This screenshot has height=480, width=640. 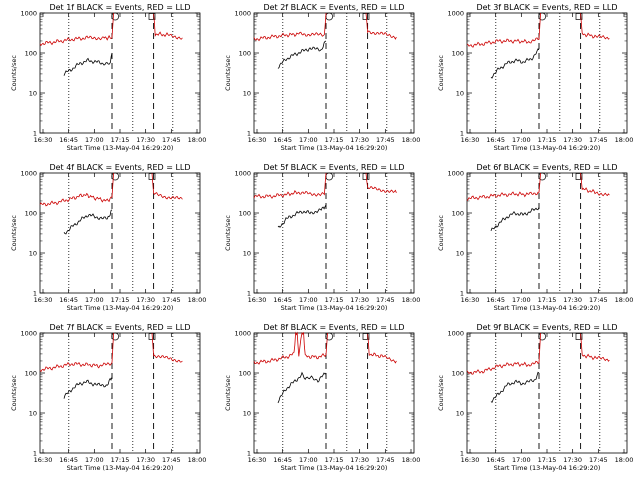 I want to click on plot-title: Det 7f BLACK = Events, RED = LLD, so click(x=119, y=327).